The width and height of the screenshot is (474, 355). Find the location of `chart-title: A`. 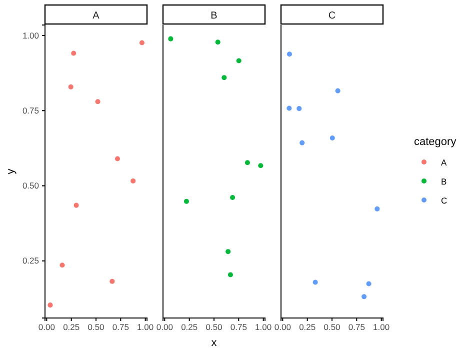

chart-title: A is located at coordinates (96, 16).